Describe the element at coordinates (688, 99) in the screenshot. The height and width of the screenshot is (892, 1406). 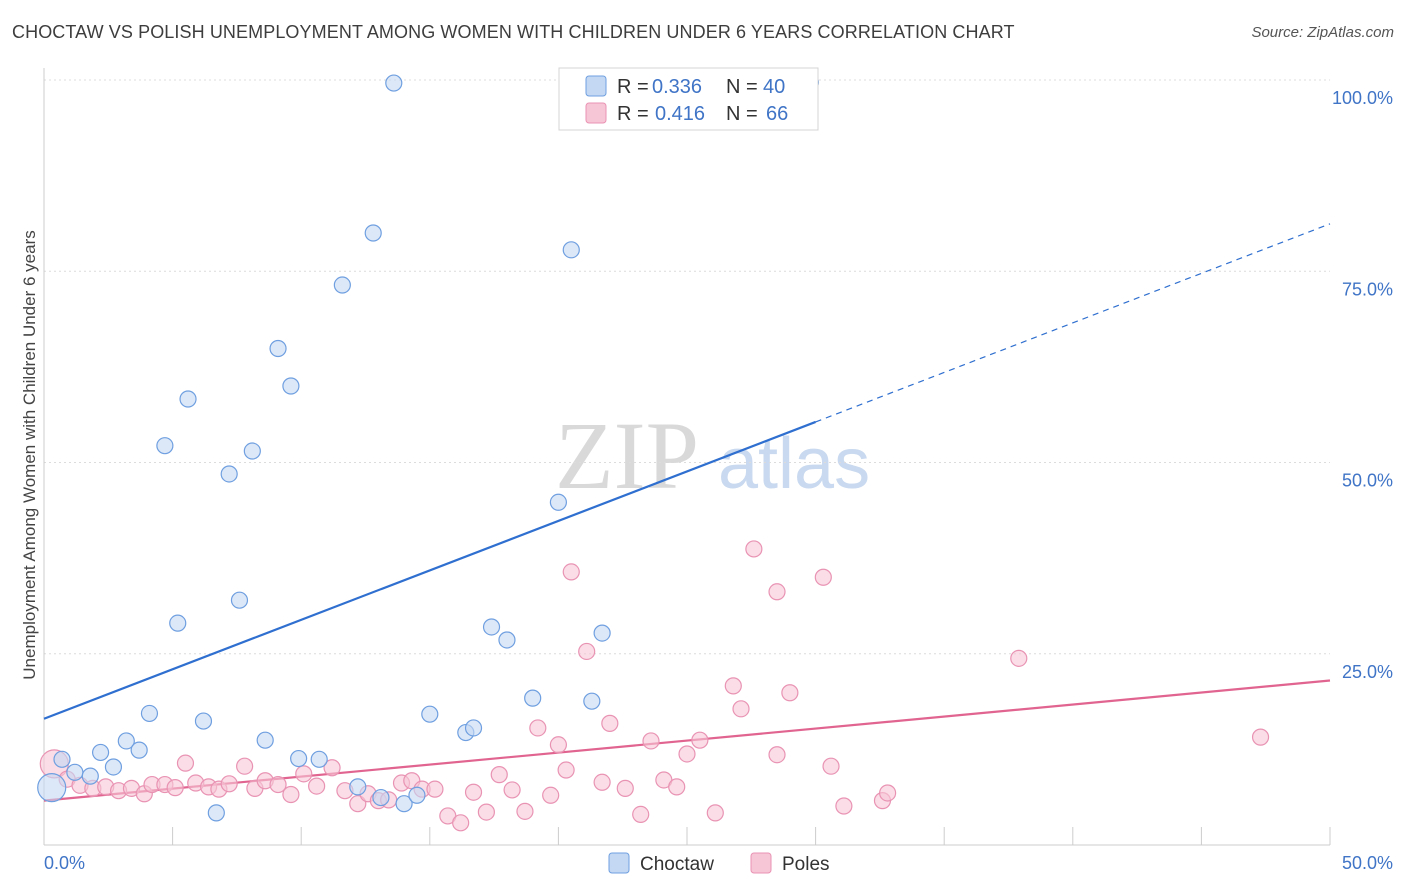
I see `legend: R = 0.336 N = 40 R = 0.416 N = 66` at that location.